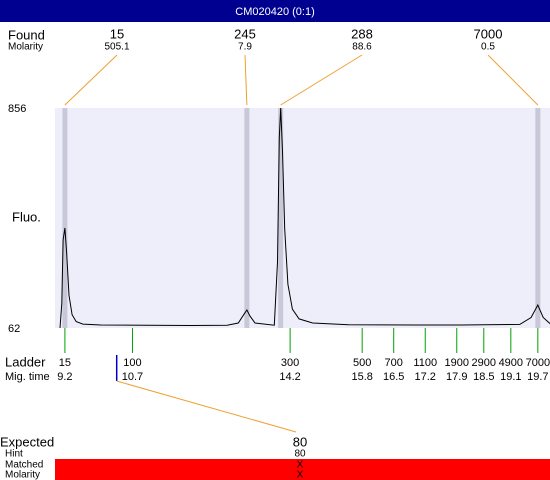  What do you see at coordinates (290, 363) in the screenshot?
I see `ladder-size: 300` at bounding box center [290, 363].